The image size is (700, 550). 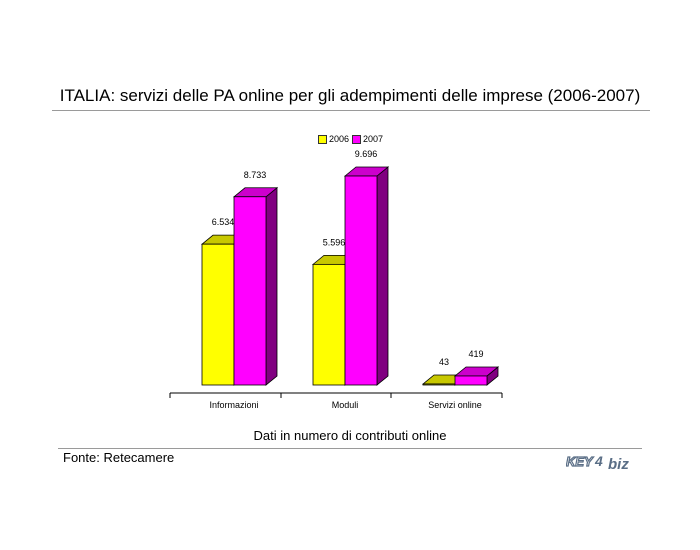 What do you see at coordinates (350, 448) in the screenshot?
I see `footer-divider` at bounding box center [350, 448].